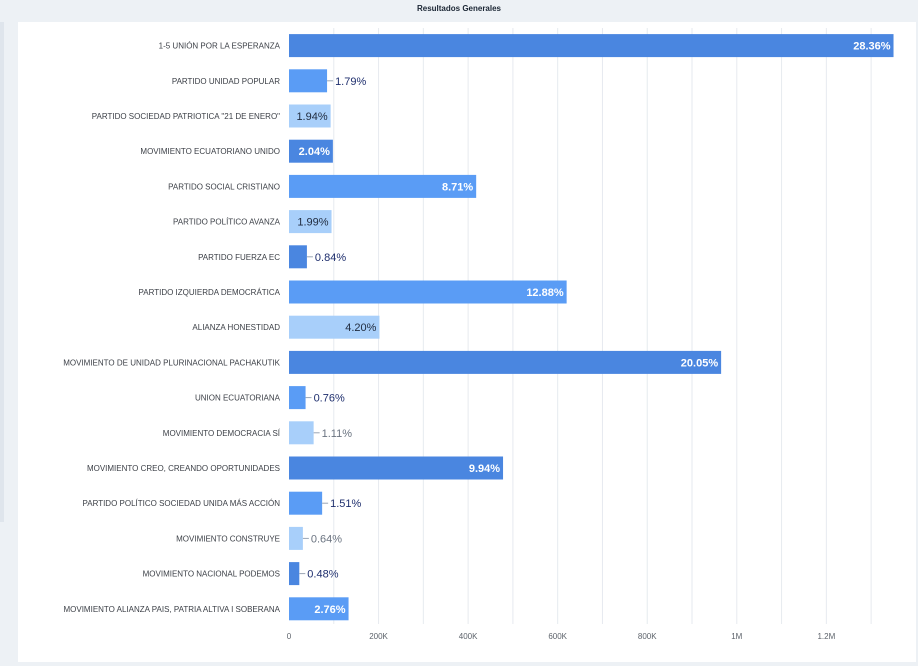 Image resolution: width=918 pixels, height=666 pixels. I want to click on category-label: PARTIDO IZQUIERDA DEMOCRÁTICA, so click(210, 292).